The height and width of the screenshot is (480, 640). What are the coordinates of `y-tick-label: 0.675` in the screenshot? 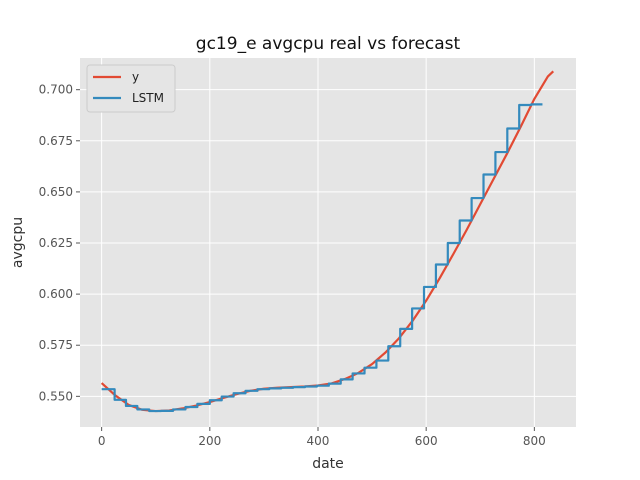 It's located at (56, 141).